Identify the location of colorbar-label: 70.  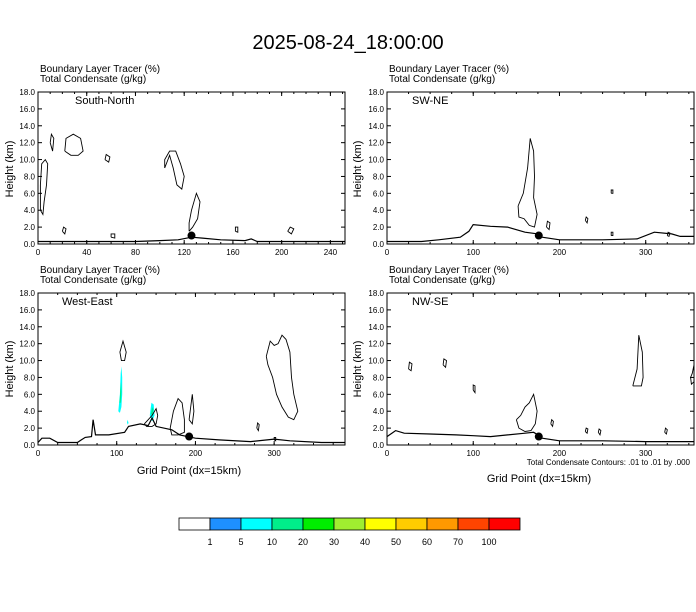
(458, 542).